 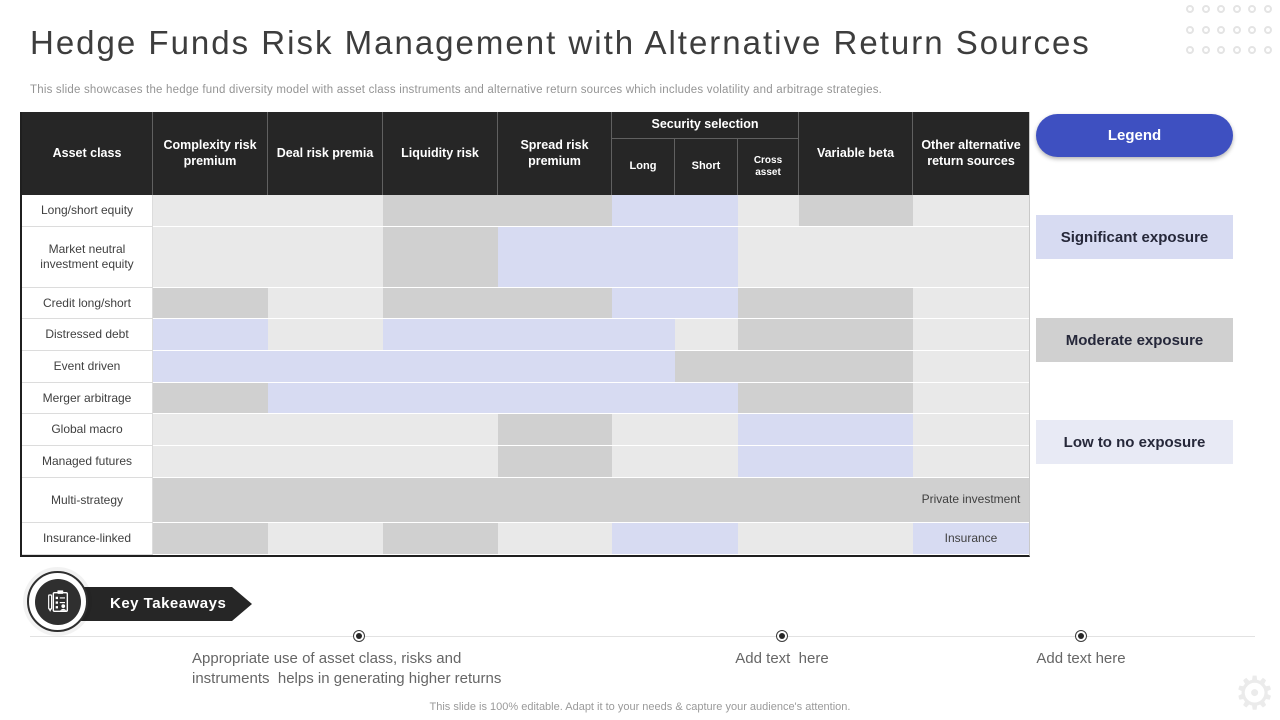 What do you see at coordinates (555, 153) in the screenshot?
I see `col-header-spread-risk-premium: Spread risk premium` at bounding box center [555, 153].